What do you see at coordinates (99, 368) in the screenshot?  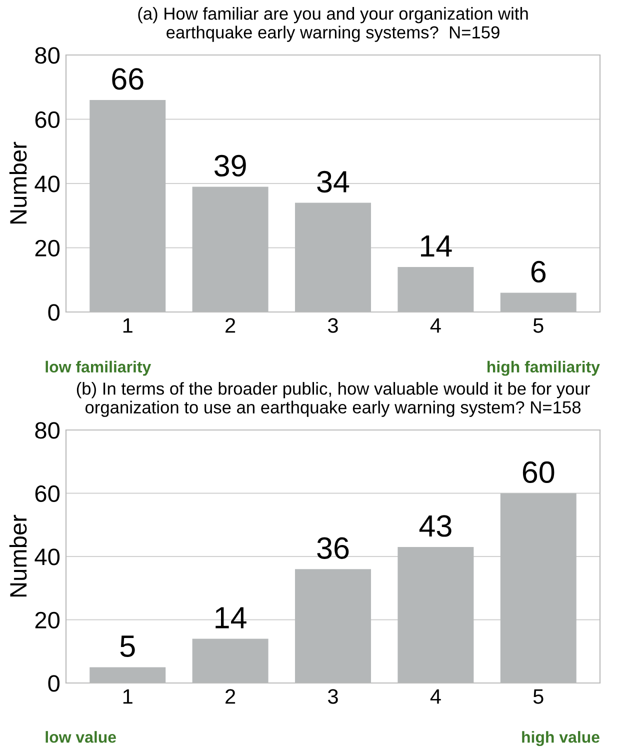 I see `text: low familiarity` at bounding box center [99, 368].